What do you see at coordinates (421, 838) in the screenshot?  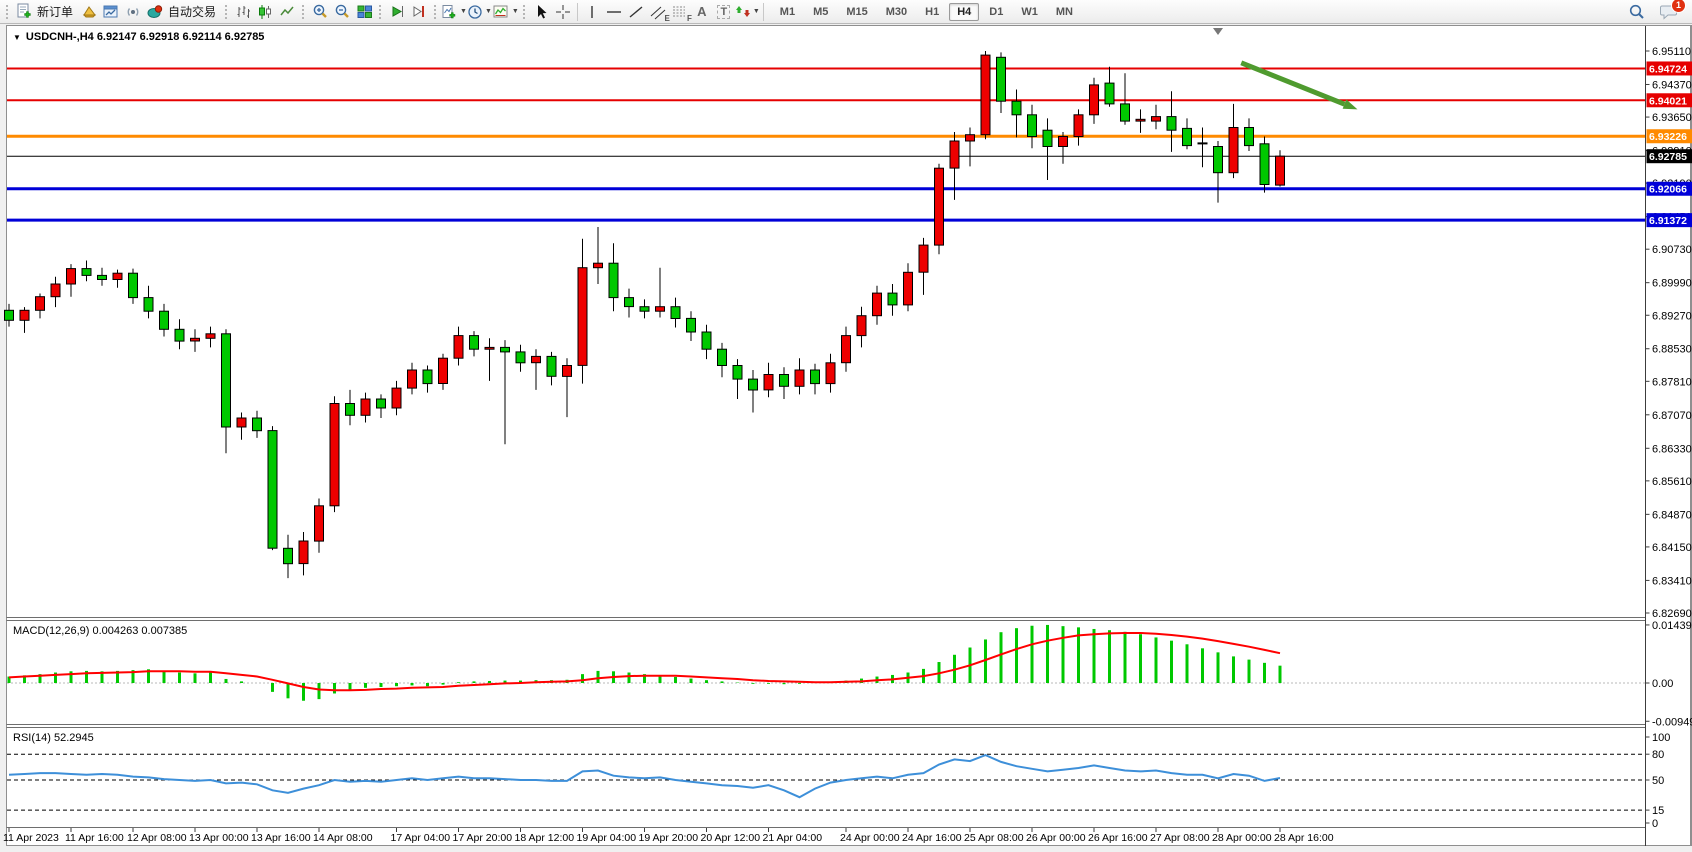 I see `time-axis-label: 17 Apr 04:00` at bounding box center [421, 838].